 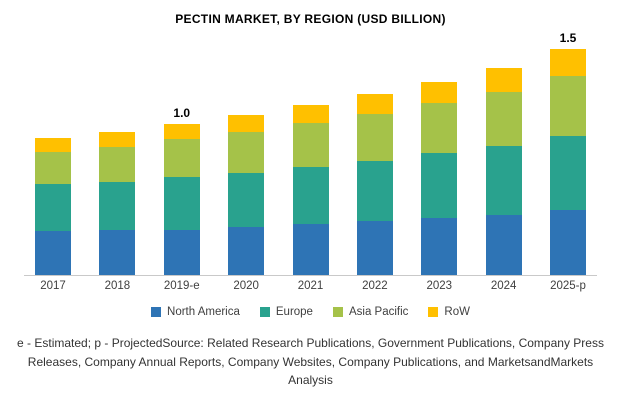 I want to click on segment-row-2022, so click(x=374, y=104).